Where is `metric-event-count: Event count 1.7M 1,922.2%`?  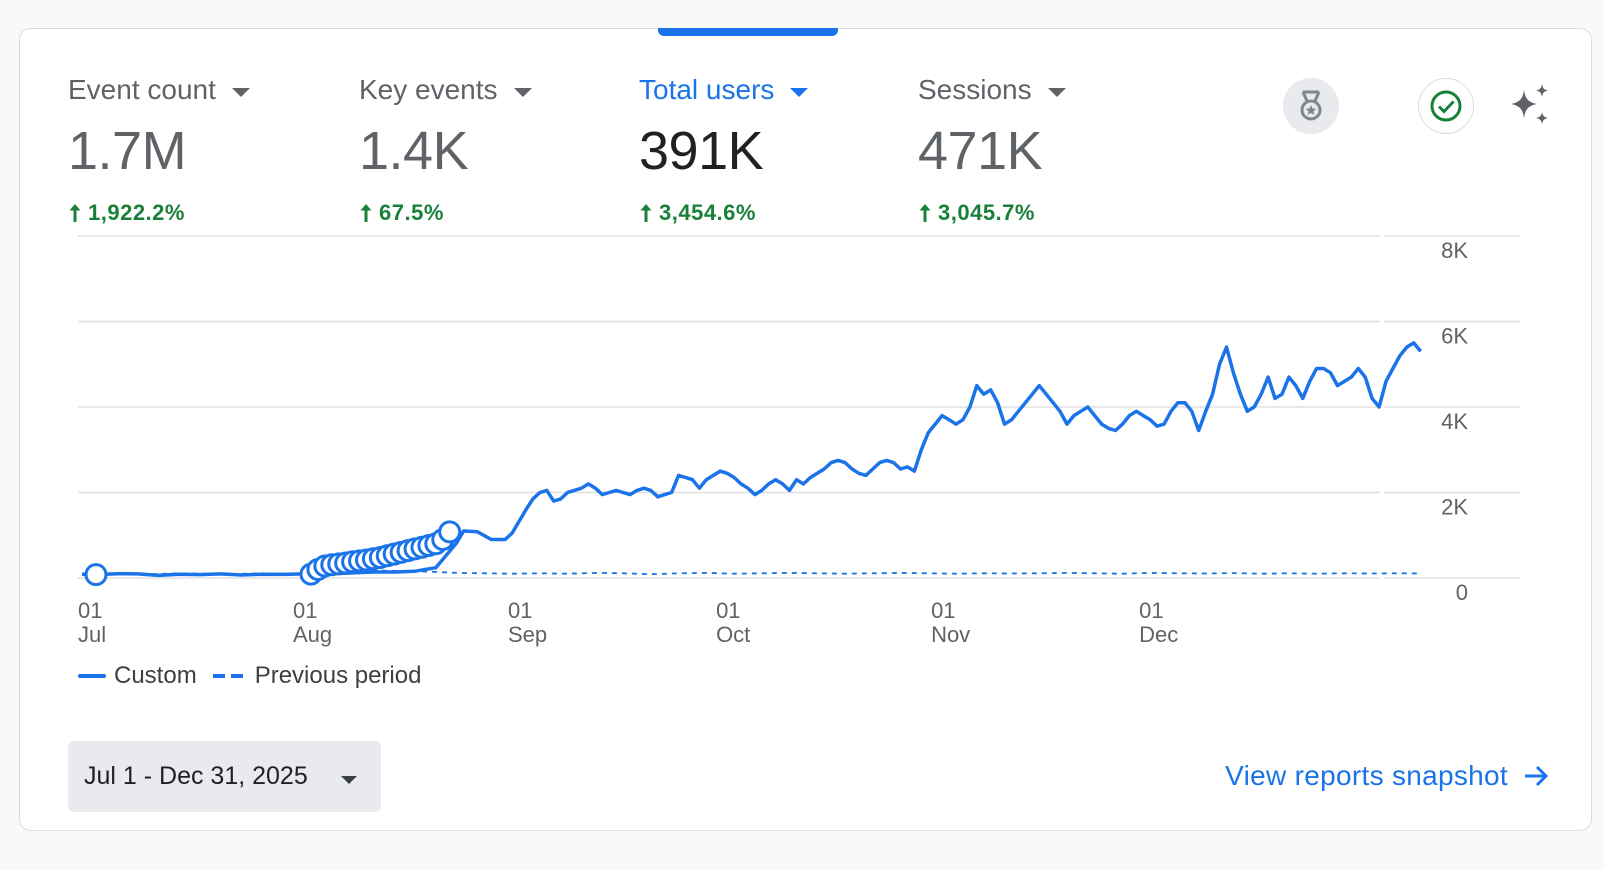
metric-event-count: Event count 1.7M 1,922.2% is located at coordinates (159, 148).